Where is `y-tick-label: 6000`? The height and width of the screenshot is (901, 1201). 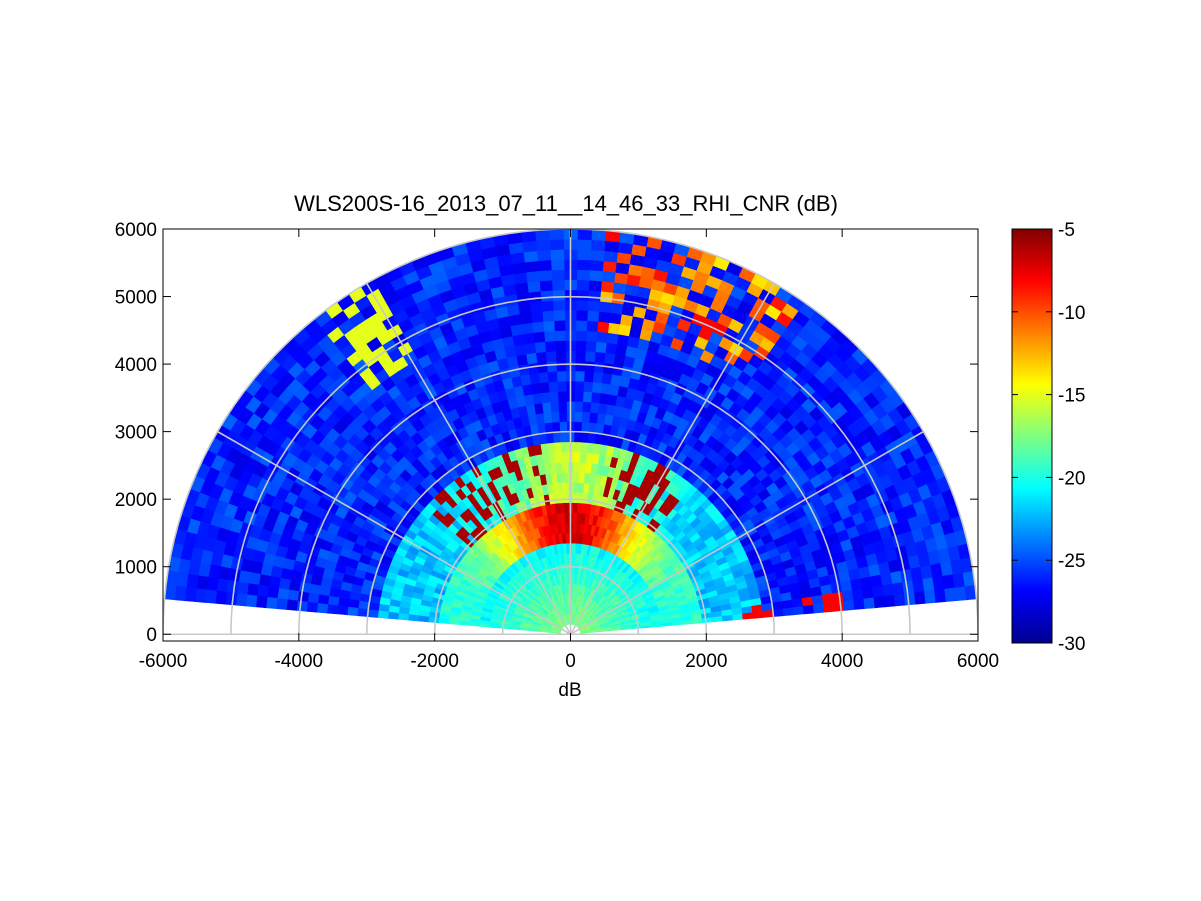
y-tick-label: 6000 is located at coordinates (136, 230).